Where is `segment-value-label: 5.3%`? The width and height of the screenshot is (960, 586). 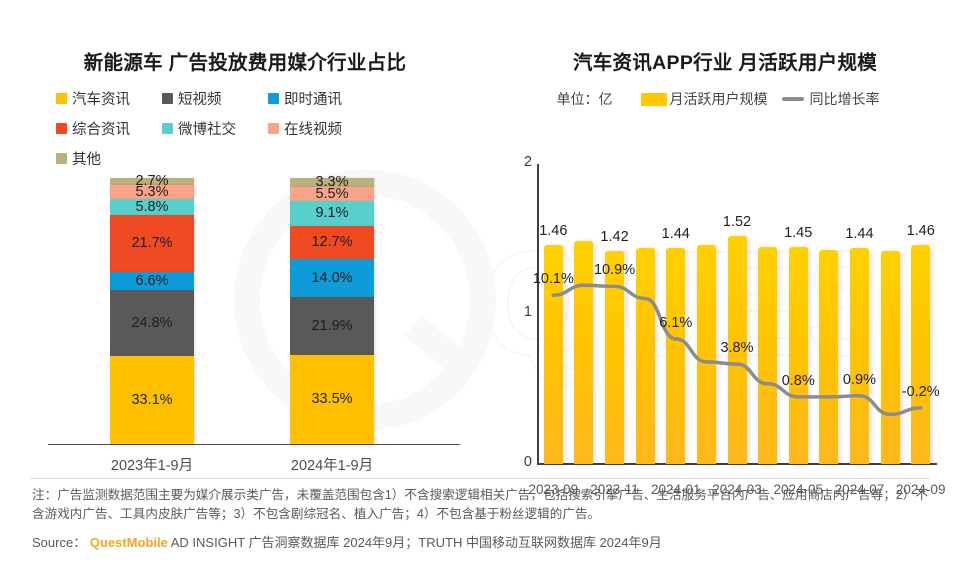
segment-value-label: 5.3% is located at coordinates (152, 192).